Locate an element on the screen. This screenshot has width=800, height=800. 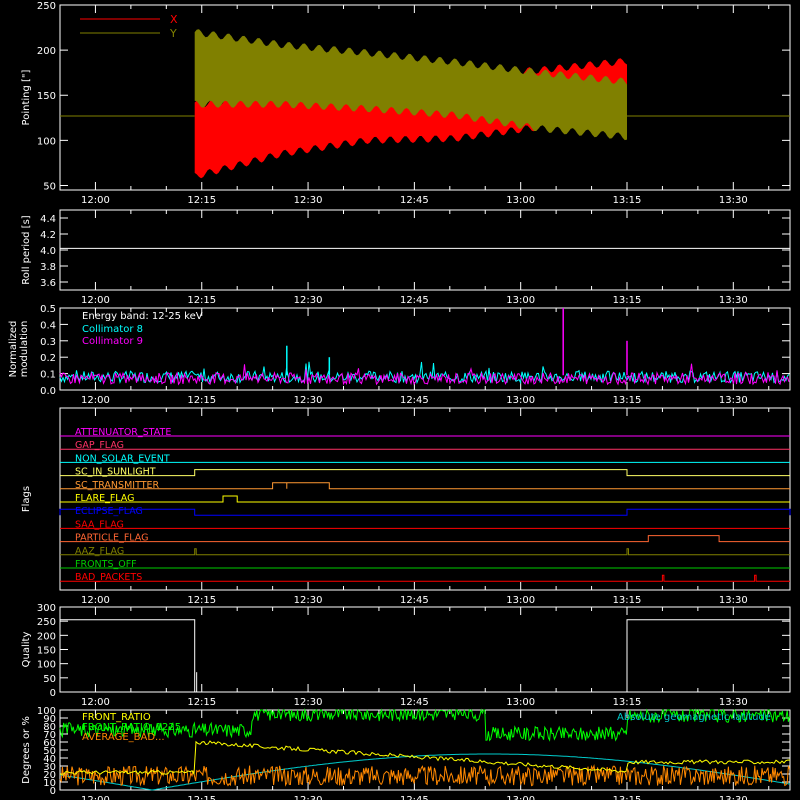
pointing-xtick-label: 13:15 is located at coordinates (627, 200).